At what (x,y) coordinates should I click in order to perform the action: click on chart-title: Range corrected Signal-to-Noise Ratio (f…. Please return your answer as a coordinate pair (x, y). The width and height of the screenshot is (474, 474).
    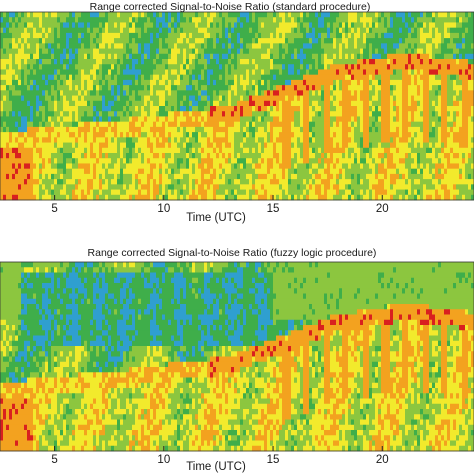
    Looking at the image, I should click on (232, 253).